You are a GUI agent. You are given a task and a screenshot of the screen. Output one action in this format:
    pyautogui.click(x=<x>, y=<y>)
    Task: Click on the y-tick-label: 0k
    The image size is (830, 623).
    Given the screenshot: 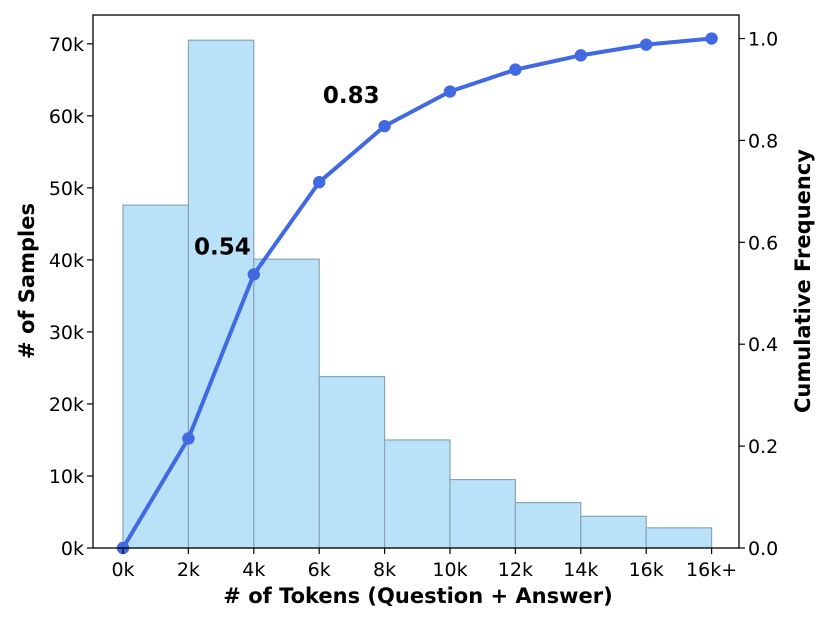 What is the action you would take?
    pyautogui.click(x=72, y=549)
    